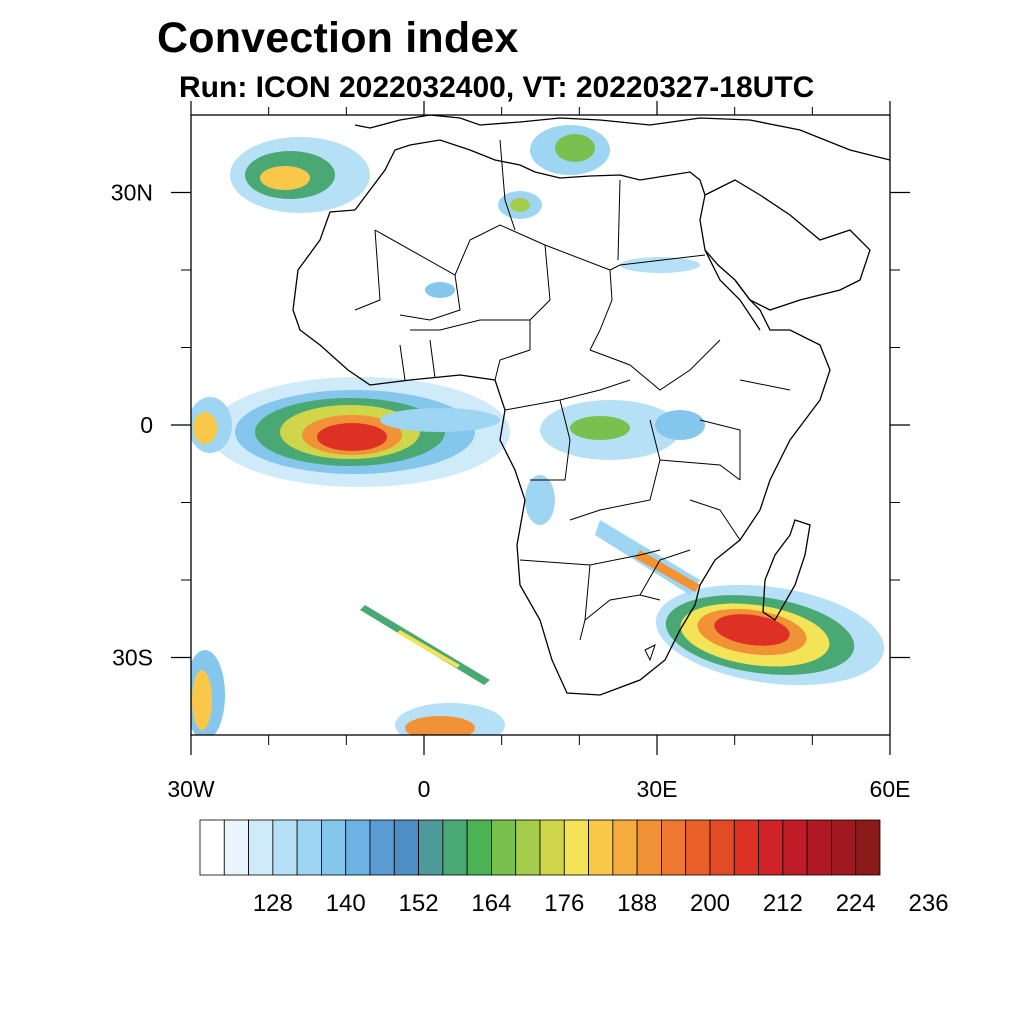  Describe the element at coordinates (565, 391) in the screenshot. I see `convection-area-central-africa` at that location.